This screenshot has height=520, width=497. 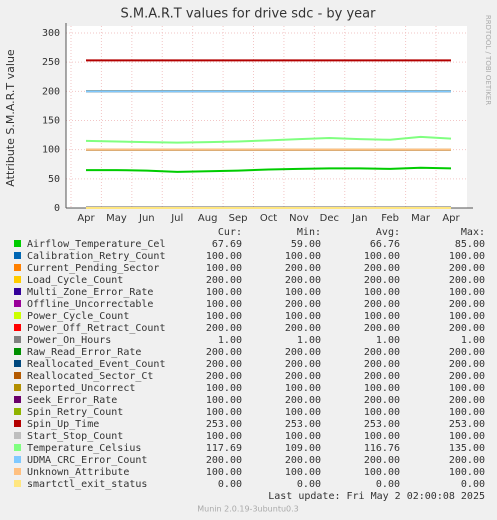 I want to click on x-tick-label: Jan, so click(x=359, y=218).